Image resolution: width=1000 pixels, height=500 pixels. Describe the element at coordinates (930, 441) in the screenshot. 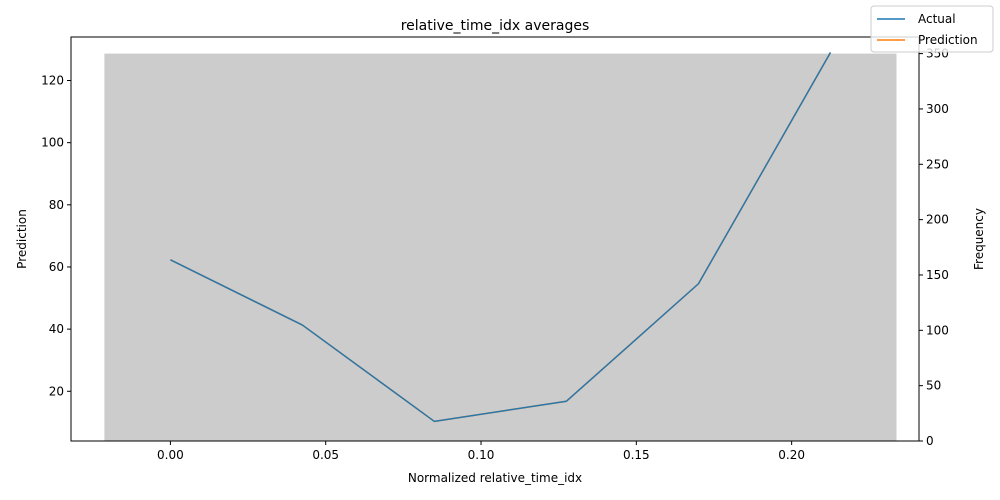

I see `y2-tick-label: 0` at that location.